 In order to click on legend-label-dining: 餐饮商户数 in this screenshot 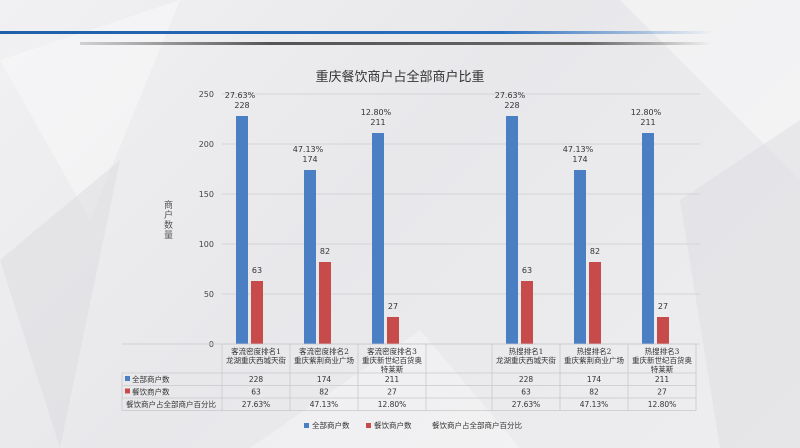, I will do `click(393, 425)`.